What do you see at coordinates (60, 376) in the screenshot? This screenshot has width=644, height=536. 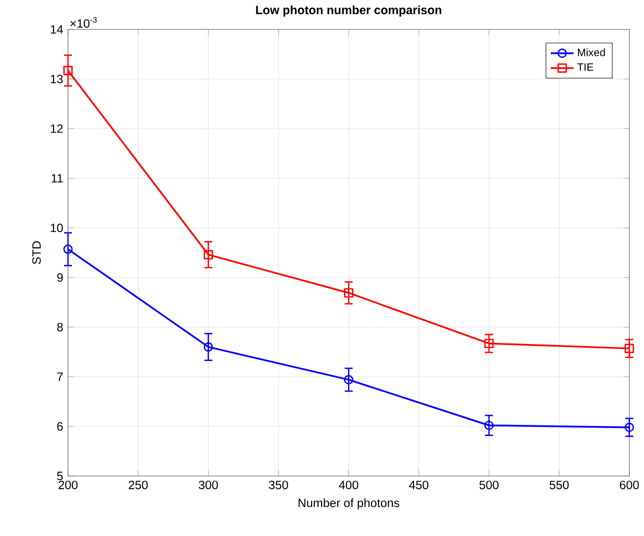 I see `y-tick-label: 7` at bounding box center [60, 376].